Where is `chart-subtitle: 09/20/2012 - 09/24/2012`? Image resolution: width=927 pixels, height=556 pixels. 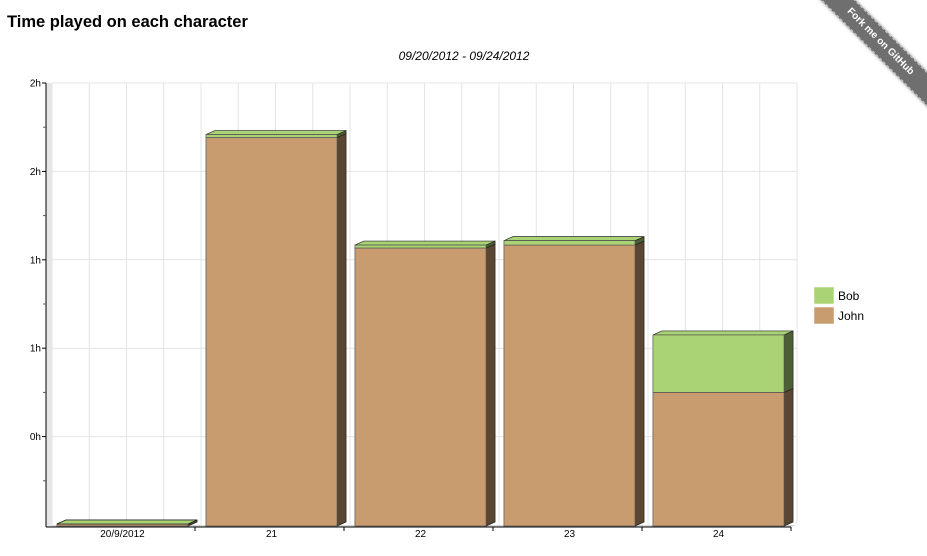 chart-subtitle: 09/20/2012 - 09/24/2012 is located at coordinates (464, 56).